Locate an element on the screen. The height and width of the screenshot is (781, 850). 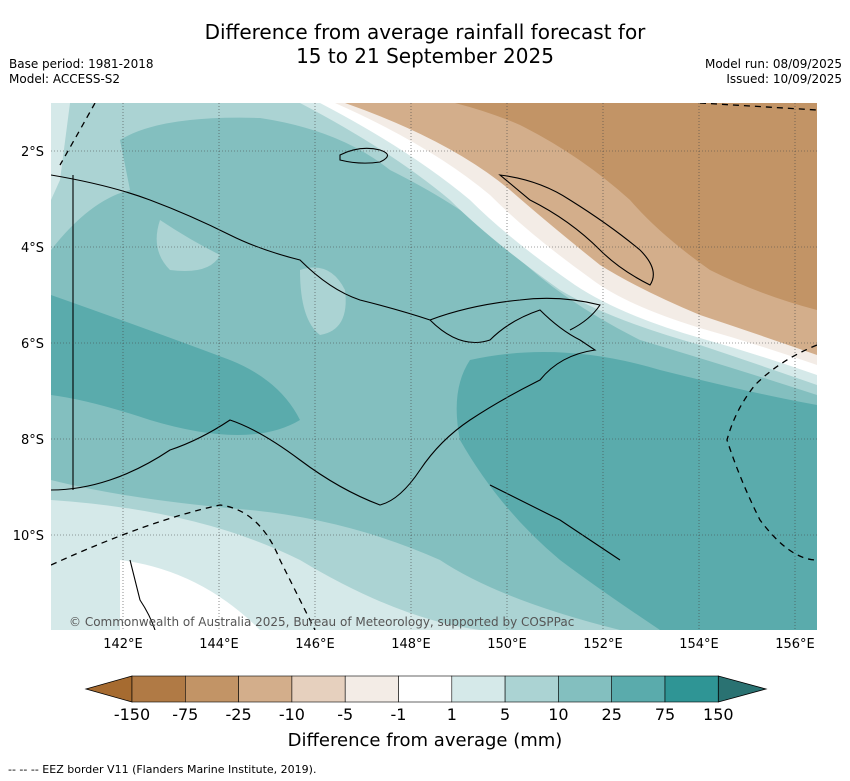
x-tick-label: 154°E is located at coordinates (699, 644).